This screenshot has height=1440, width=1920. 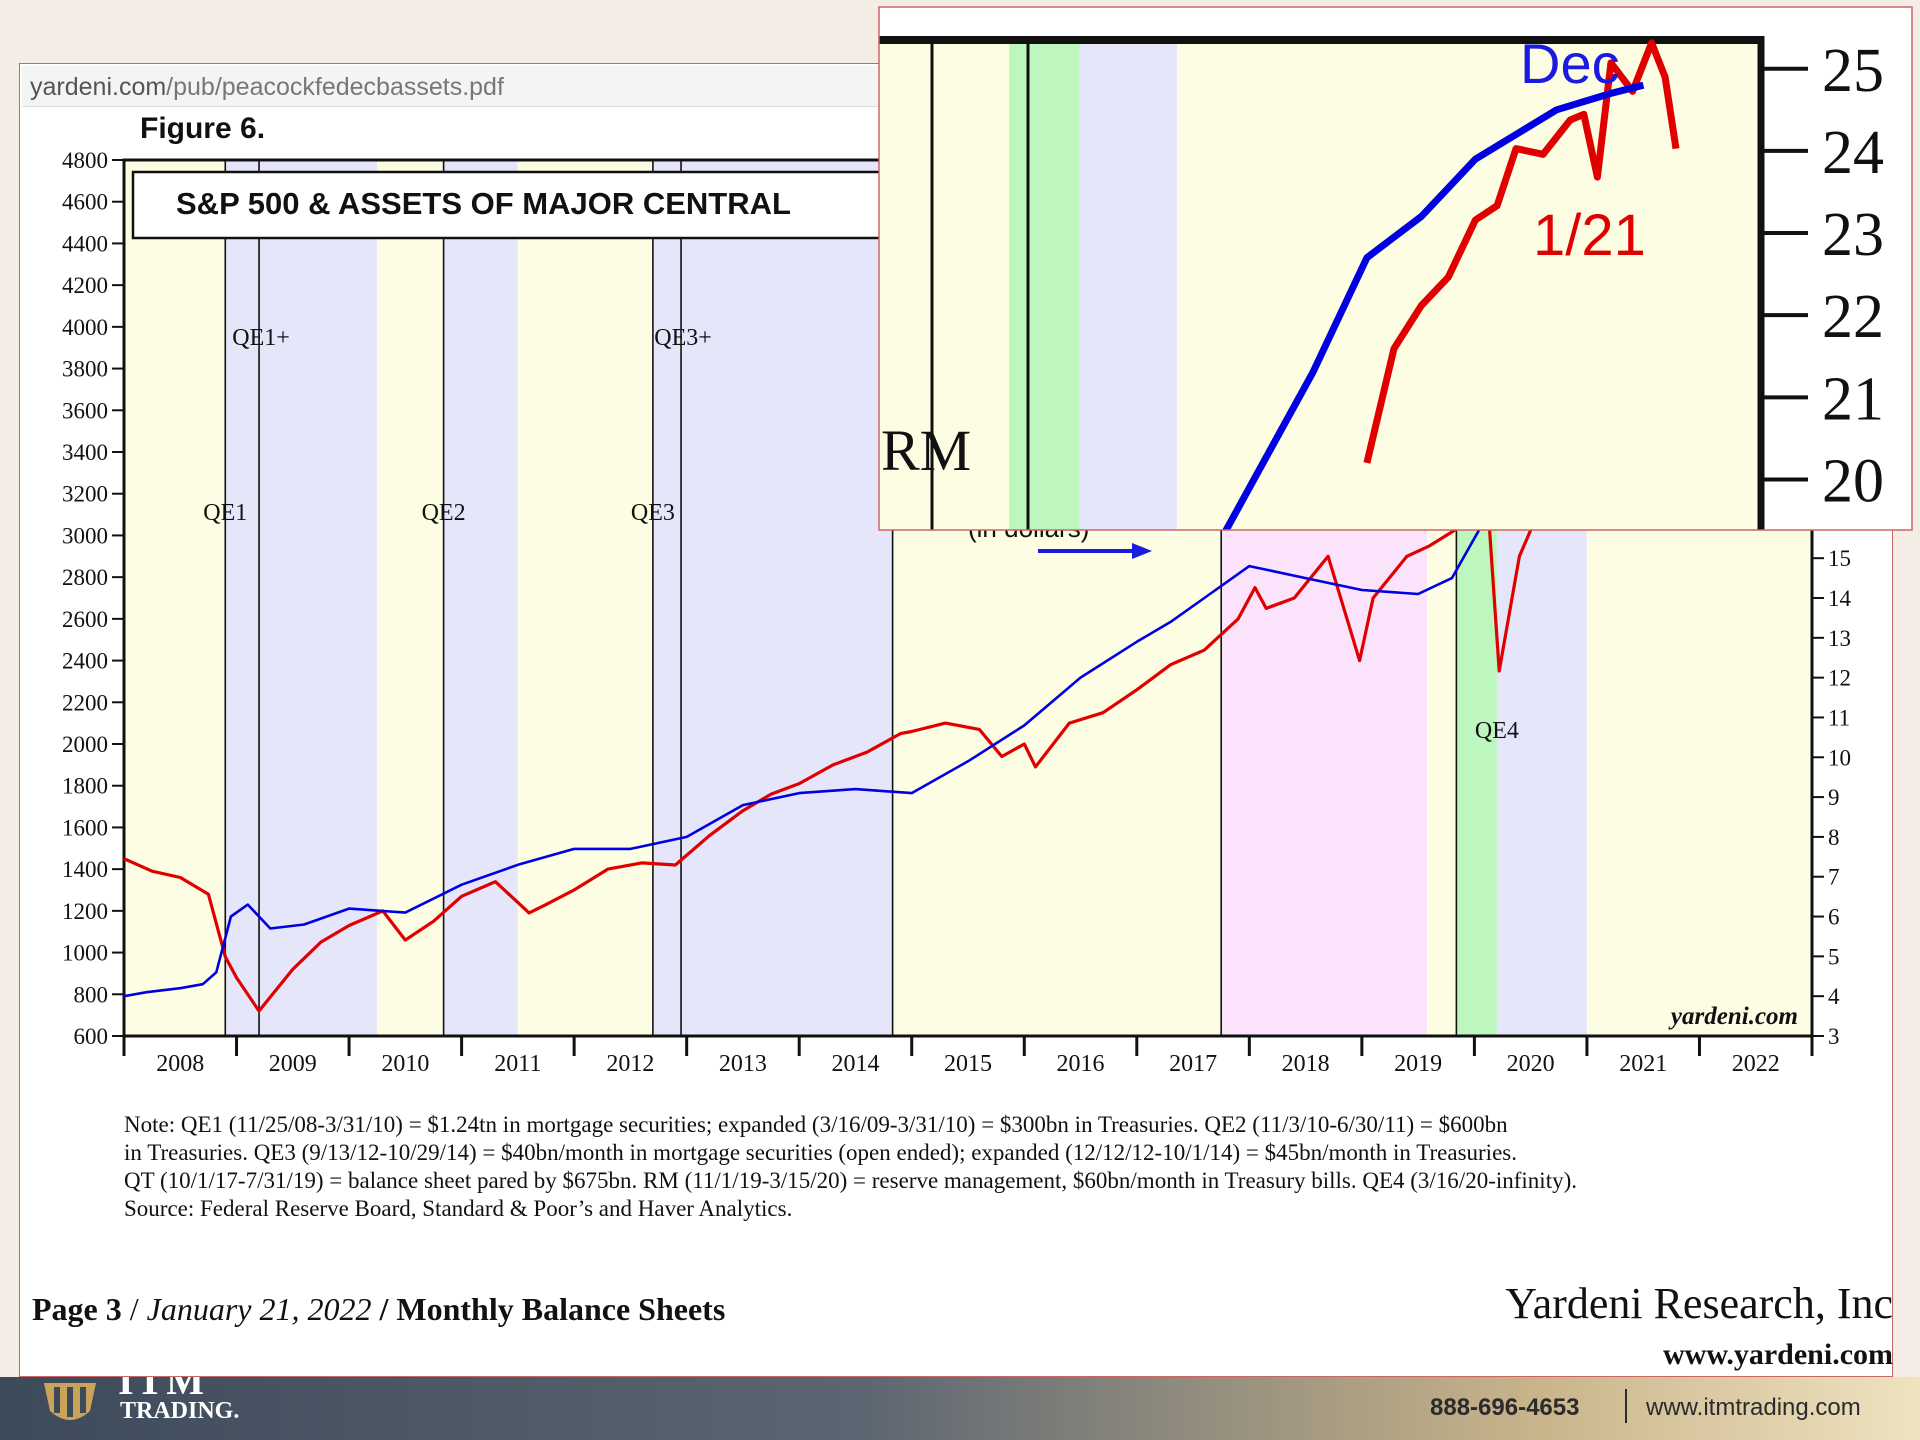 What do you see at coordinates (134, 1309) in the screenshot?
I see `footer-sep-1: /` at bounding box center [134, 1309].